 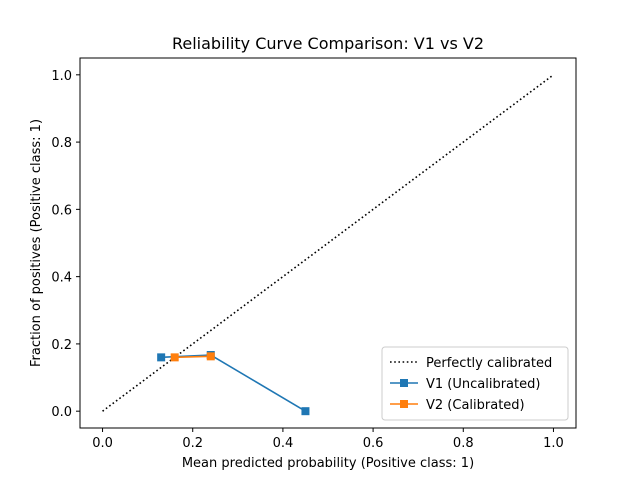 What do you see at coordinates (102, 443) in the screenshot?
I see `x-tick-label-0: 0.0` at bounding box center [102, 443].